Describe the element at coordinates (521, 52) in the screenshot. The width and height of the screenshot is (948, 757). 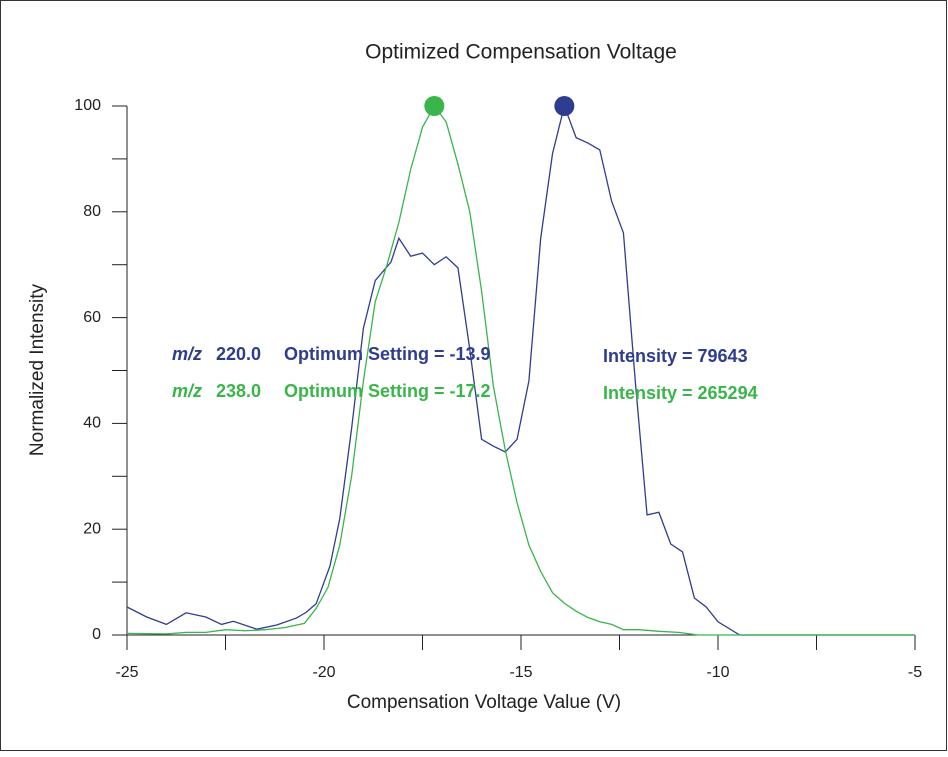
I see `chart-title: Optimized Compensation Voltage` at that location.